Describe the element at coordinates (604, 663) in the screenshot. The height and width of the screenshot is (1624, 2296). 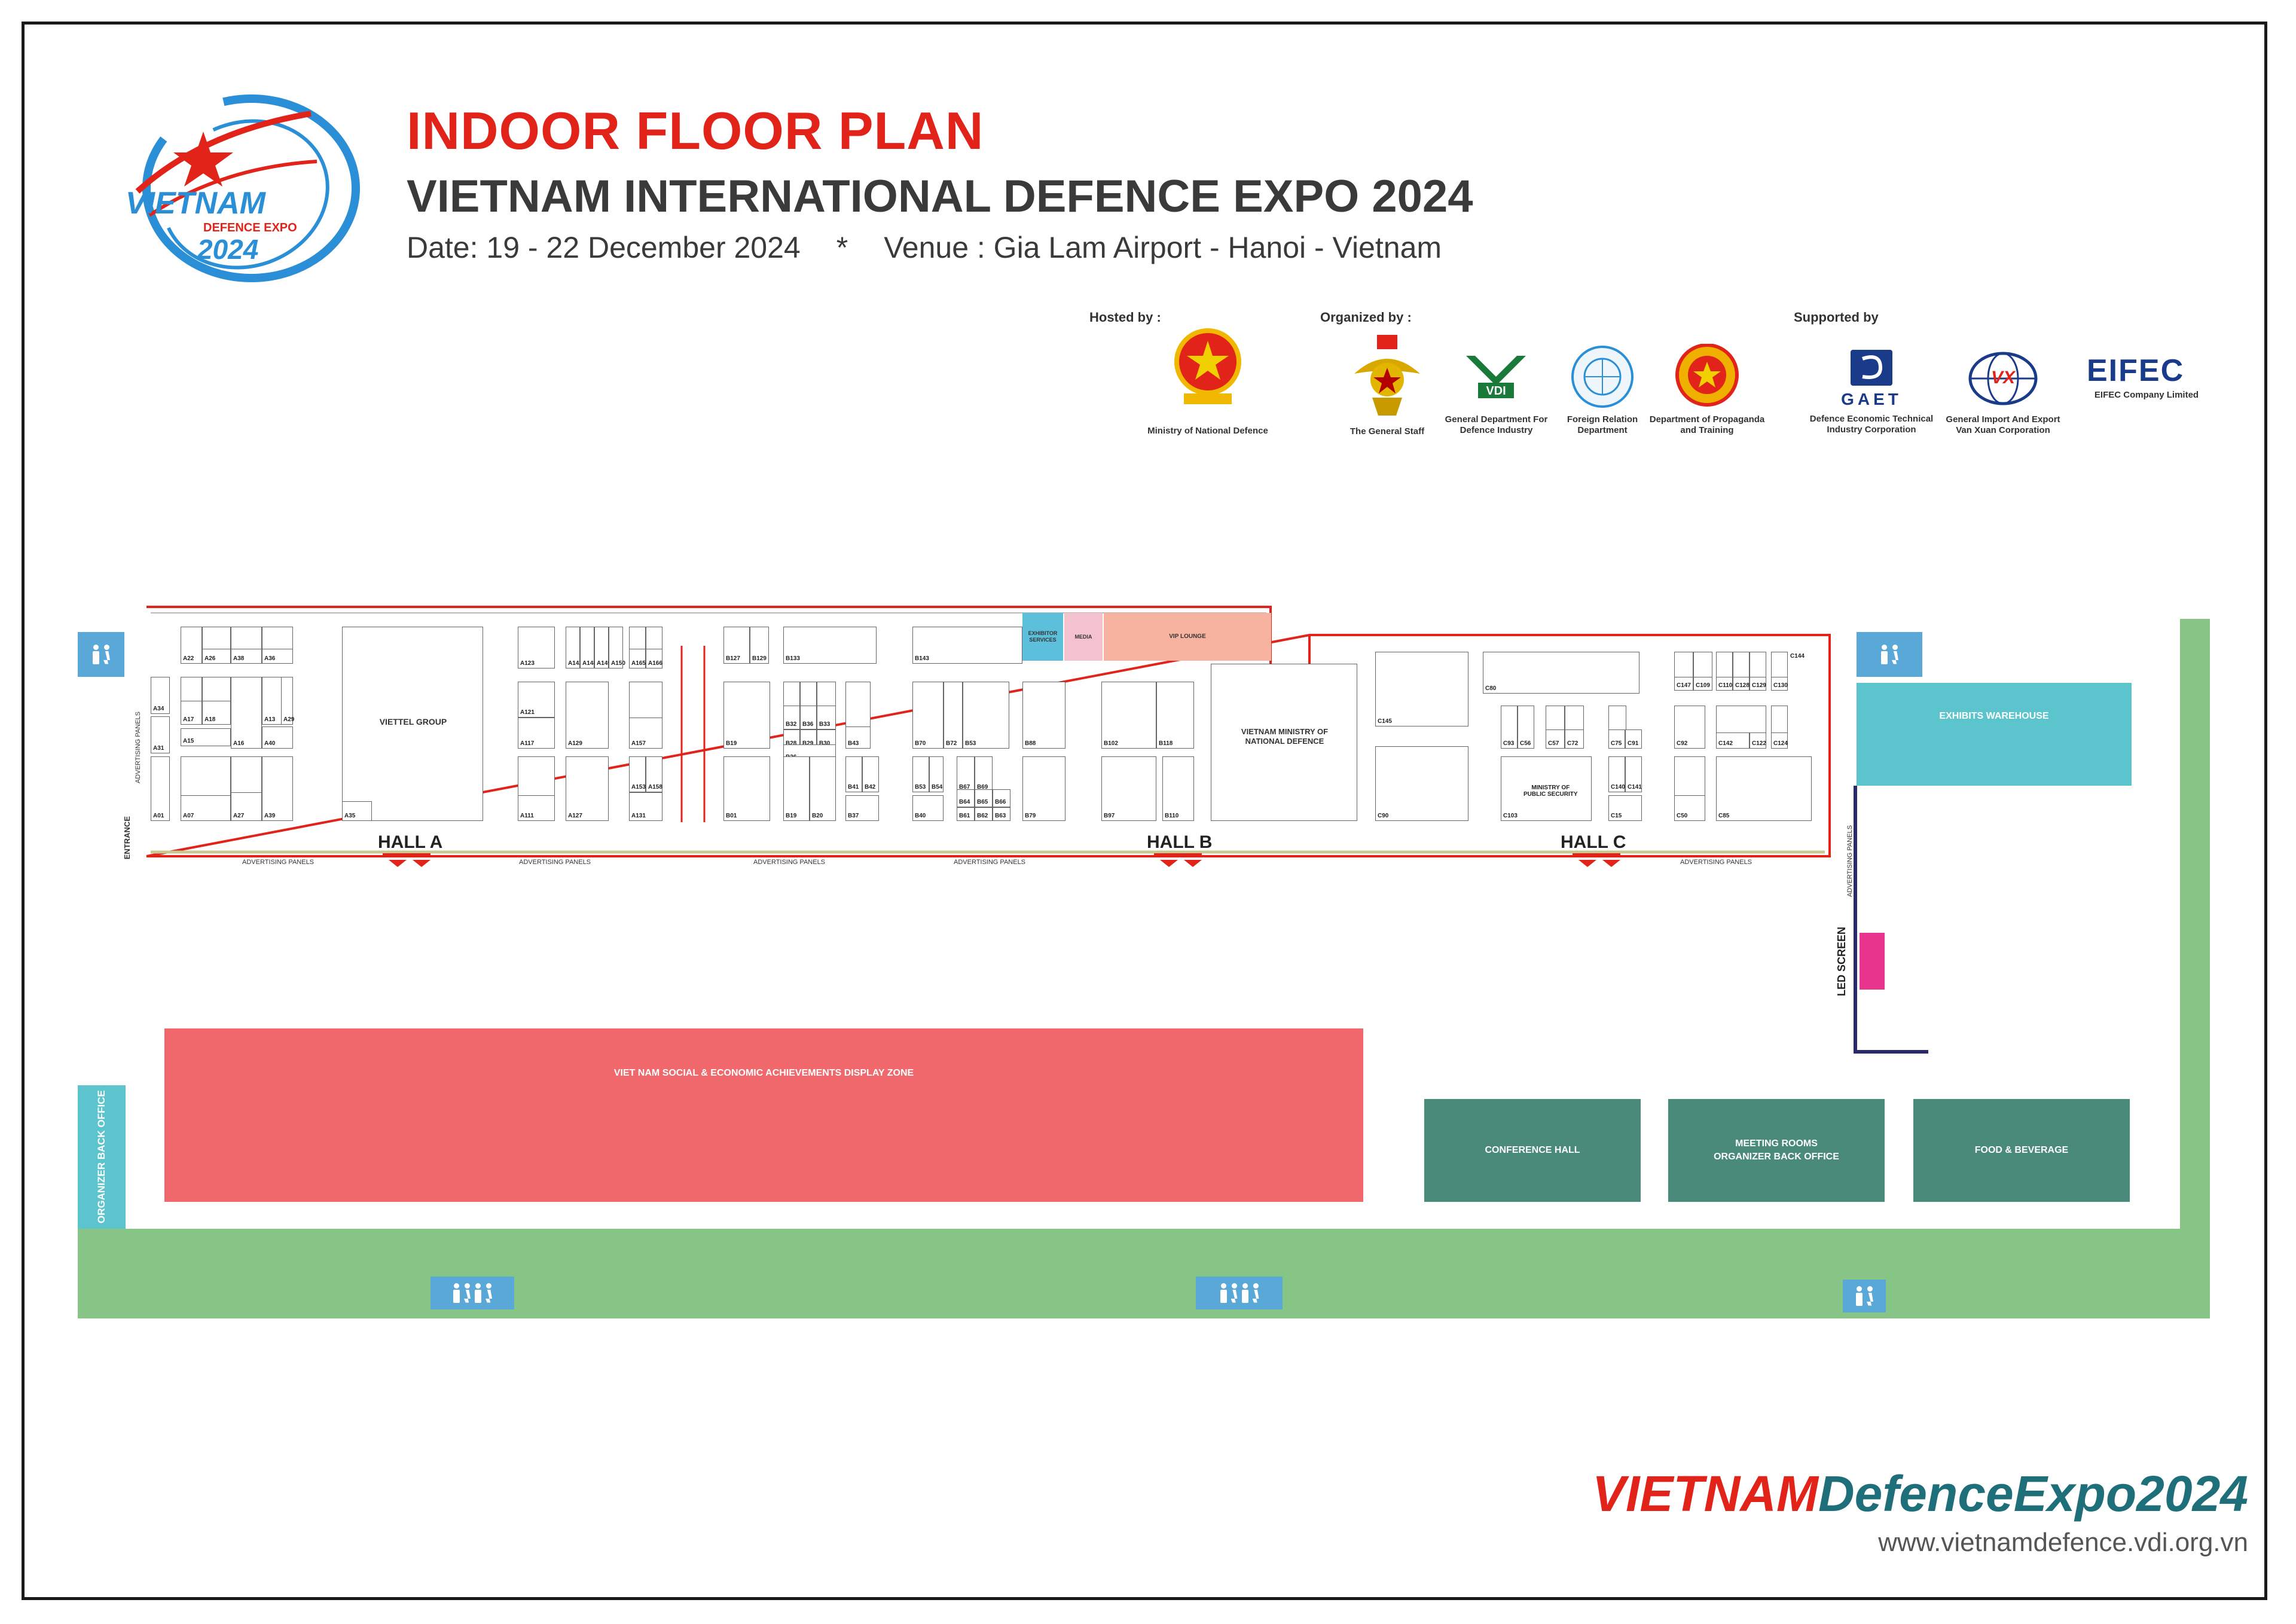
I see `booth-label: A149` at that location.